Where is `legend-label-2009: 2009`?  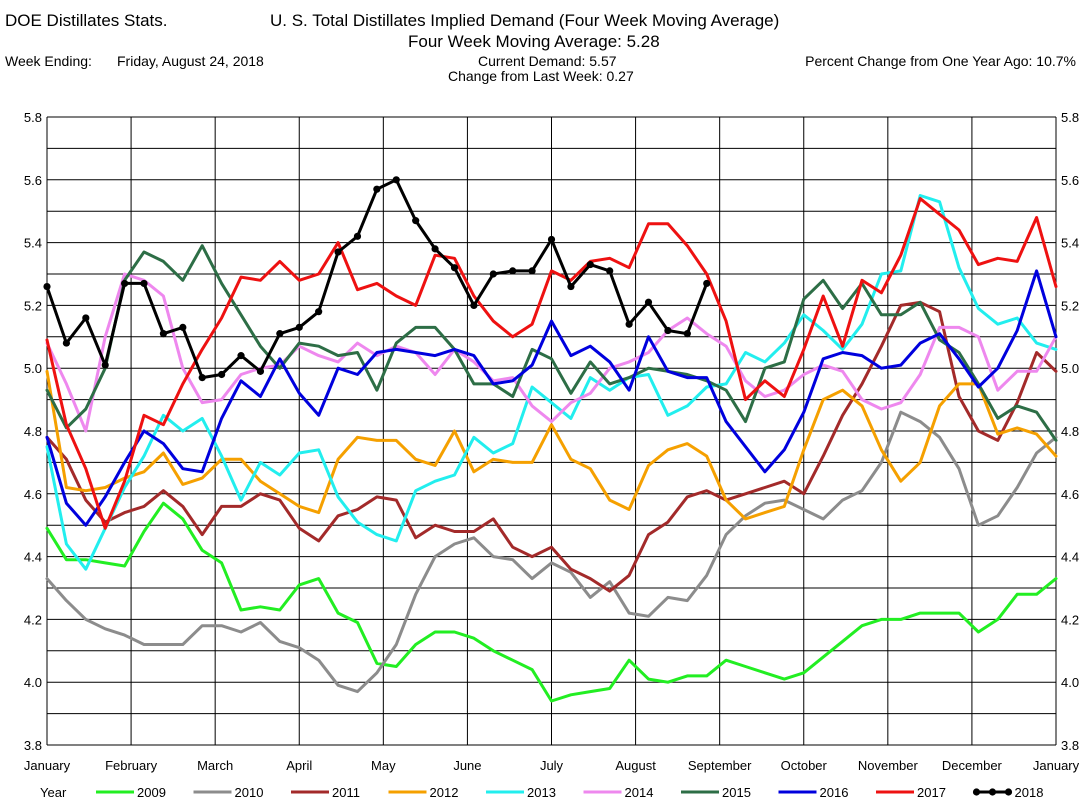 legend-label-2009: 2009 is located at coordinates (151, 792).